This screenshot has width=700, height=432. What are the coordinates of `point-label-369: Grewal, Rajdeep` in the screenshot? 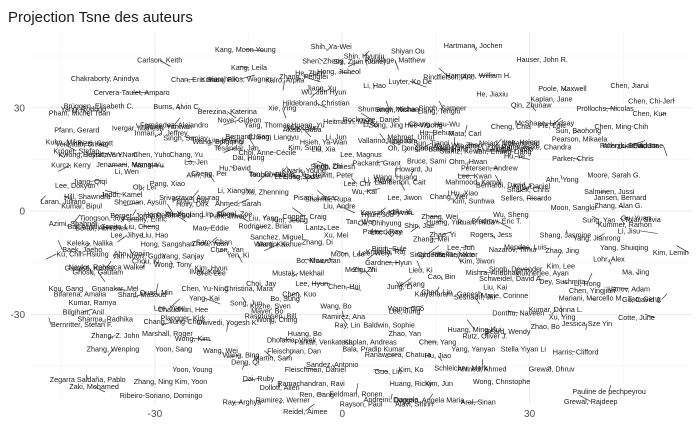 It's located at (591, 401).